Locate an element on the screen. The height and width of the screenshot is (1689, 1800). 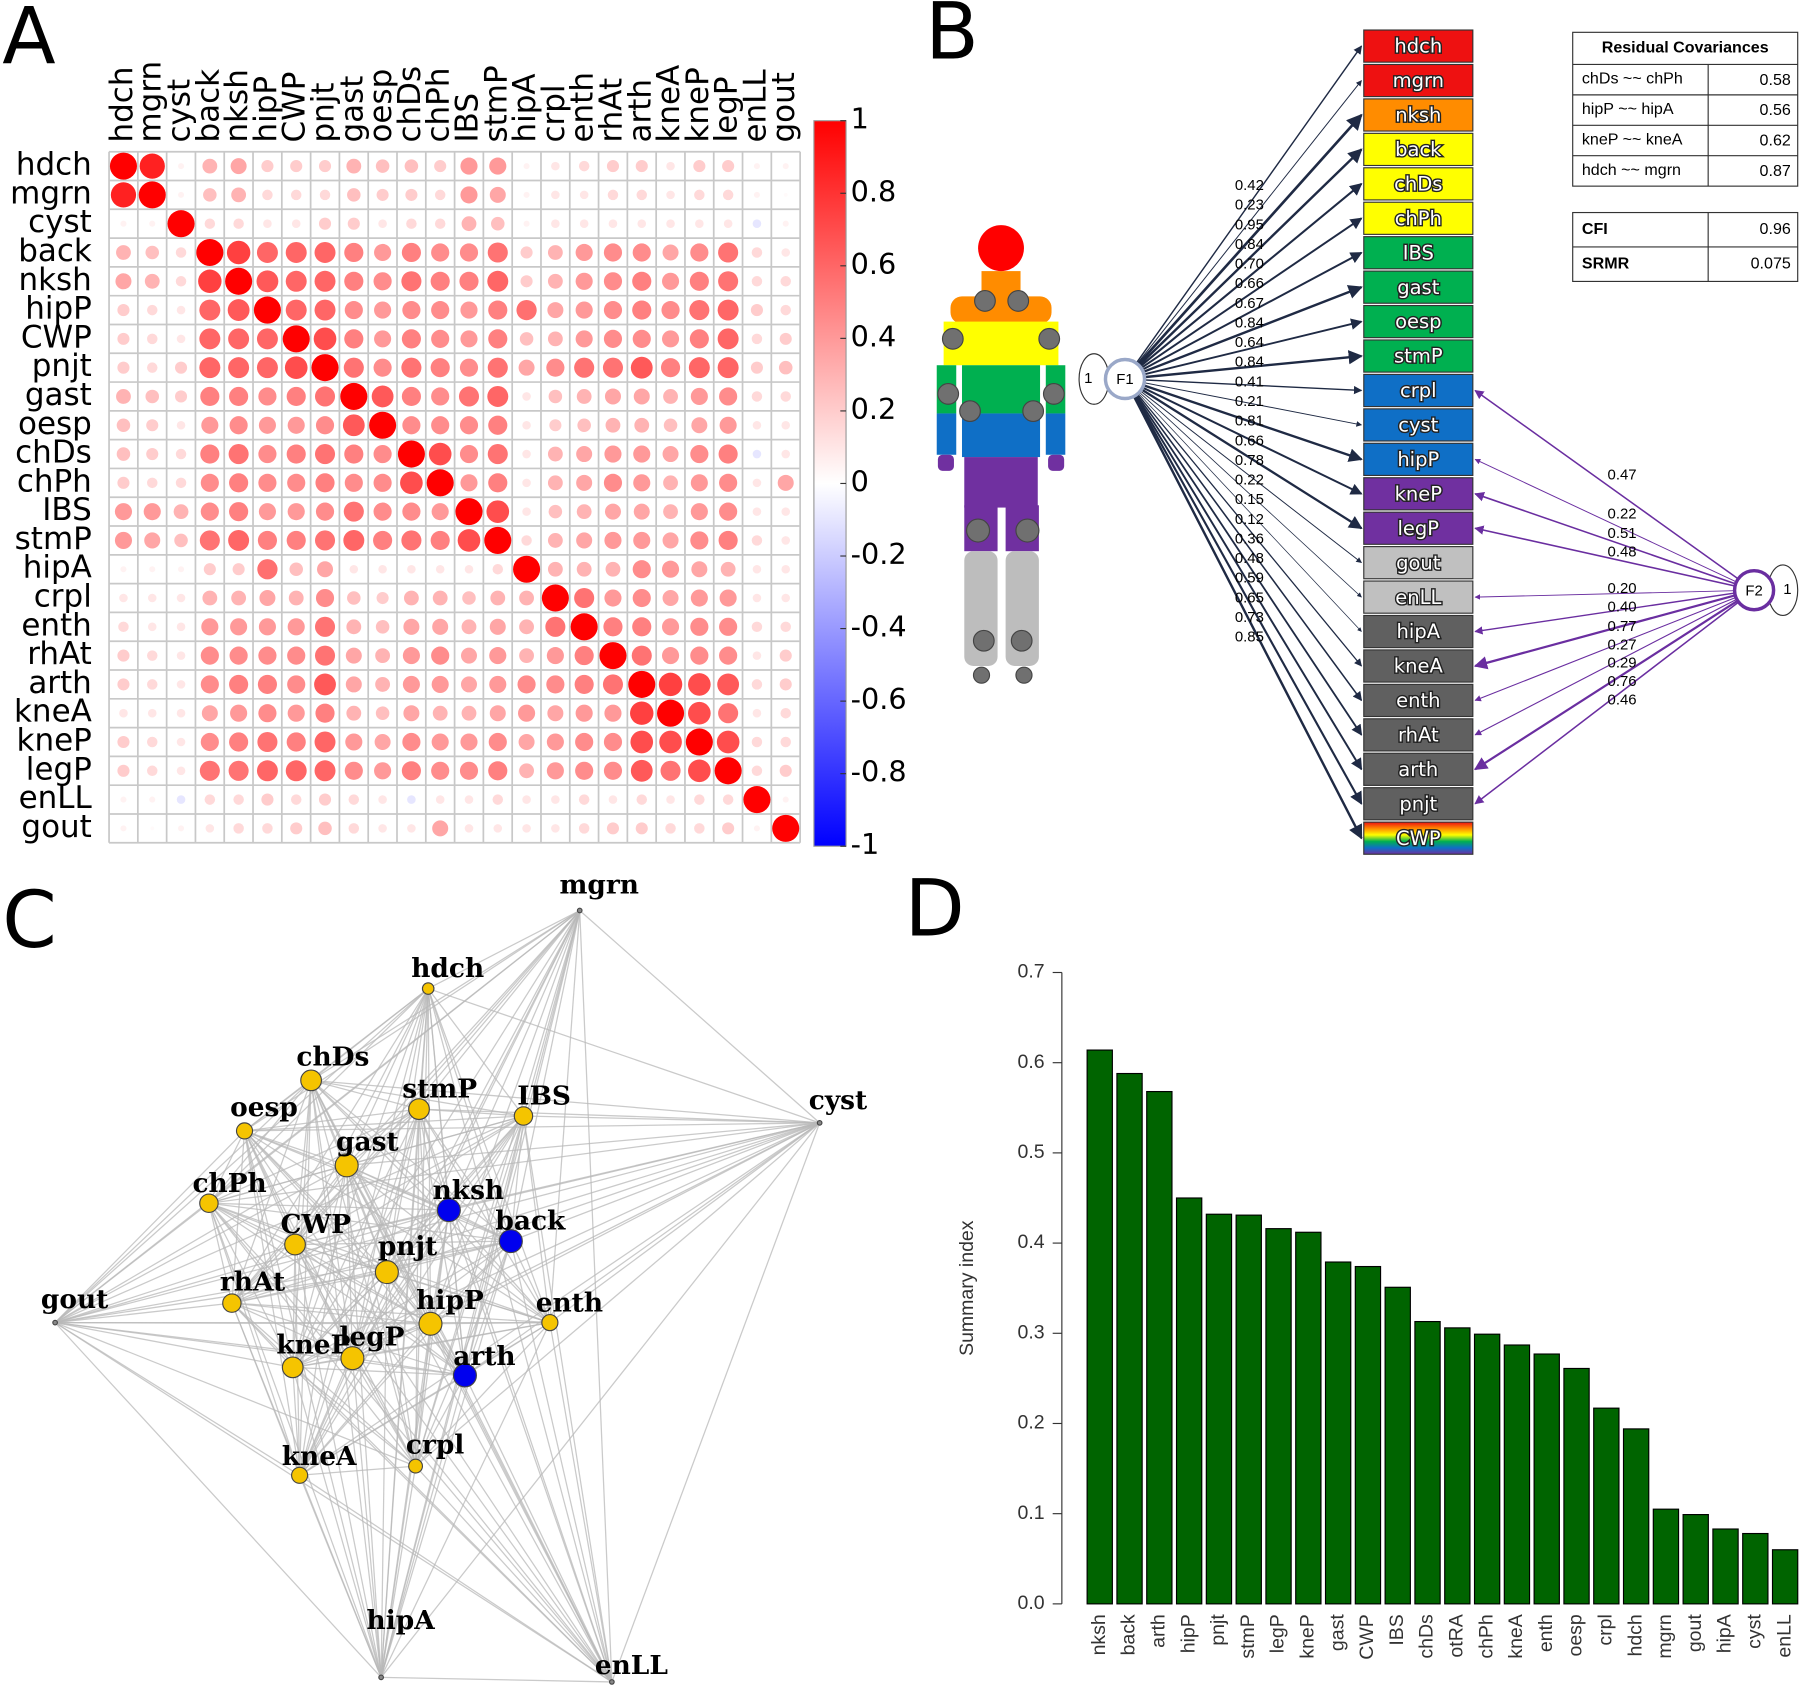
row-label: chDs is located at coordinates (53, 453).